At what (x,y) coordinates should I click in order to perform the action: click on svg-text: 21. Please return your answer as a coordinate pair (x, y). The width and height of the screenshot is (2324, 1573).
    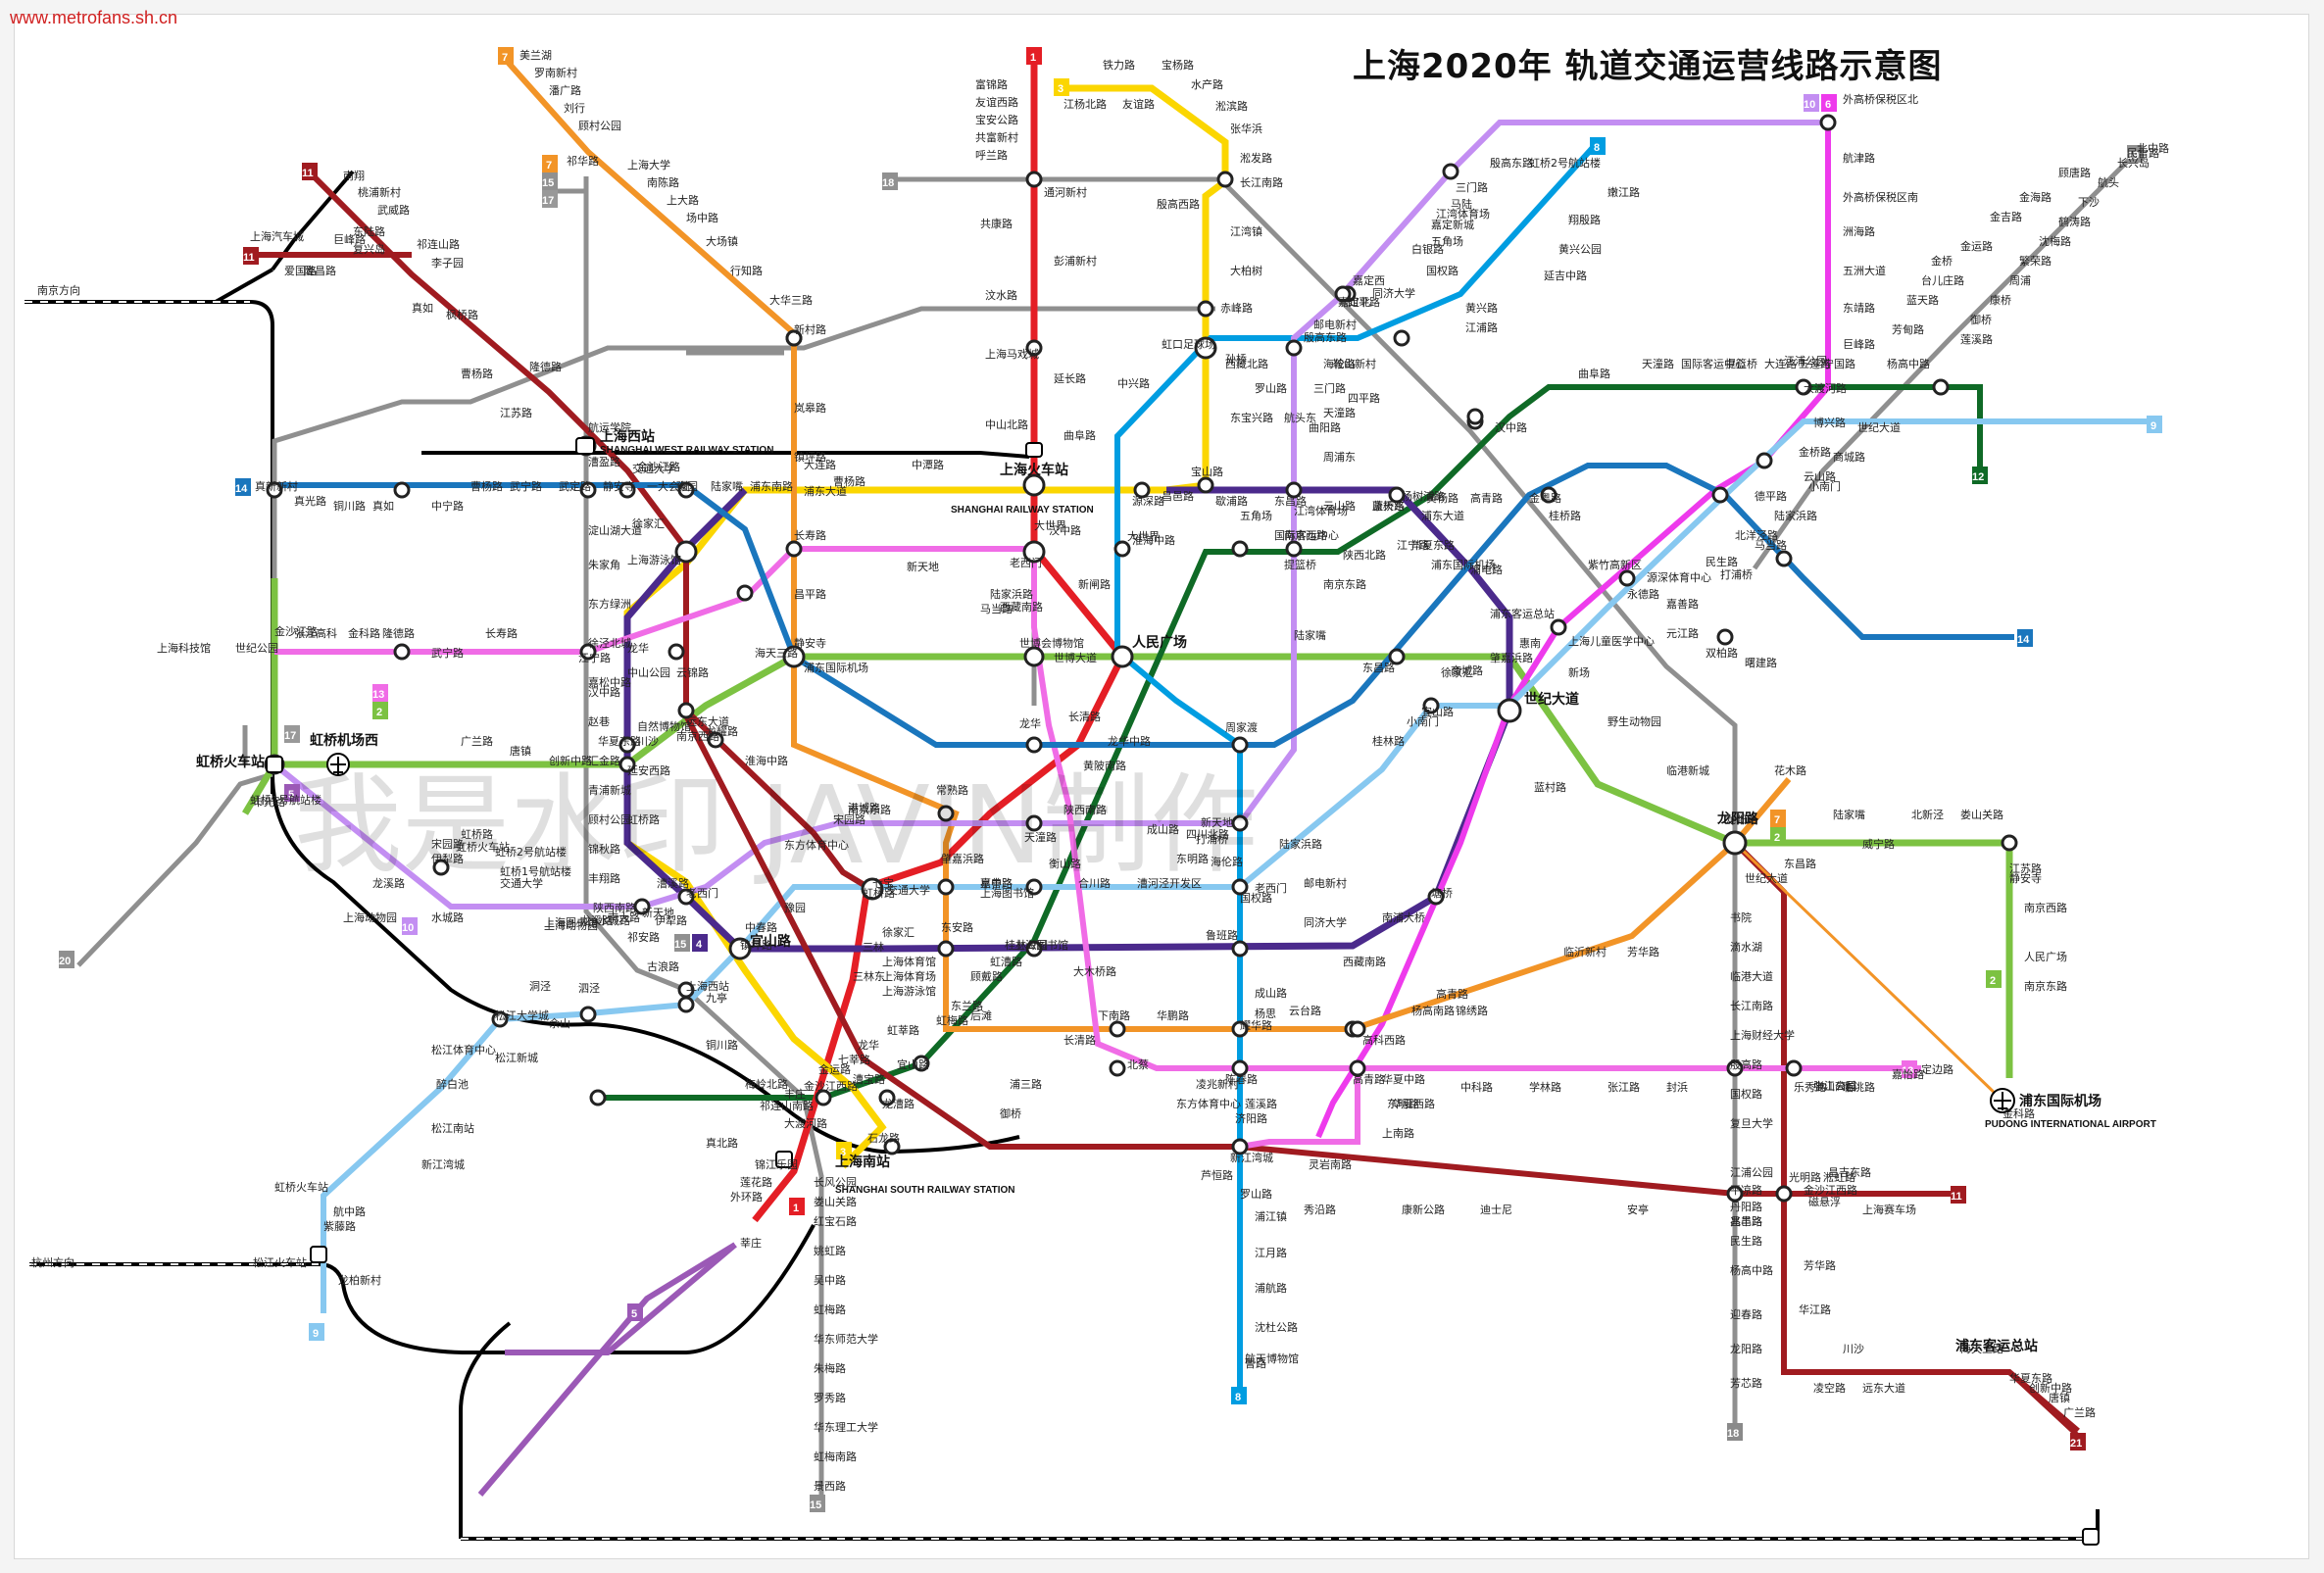
    Looking at the image, I should click on (2076, 1444).